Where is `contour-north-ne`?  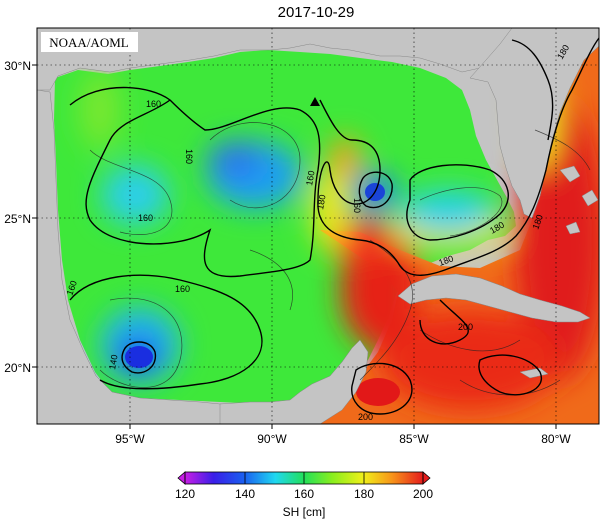 contour-north-ne is located at coordinates (532, 90).